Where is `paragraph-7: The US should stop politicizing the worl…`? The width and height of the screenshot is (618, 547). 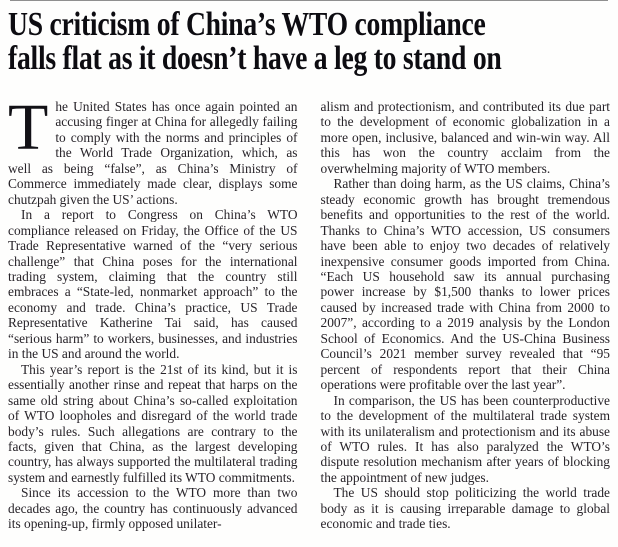
paragraph-7: The US should stop politicizing the worl… is located at coordinates (465, 508).